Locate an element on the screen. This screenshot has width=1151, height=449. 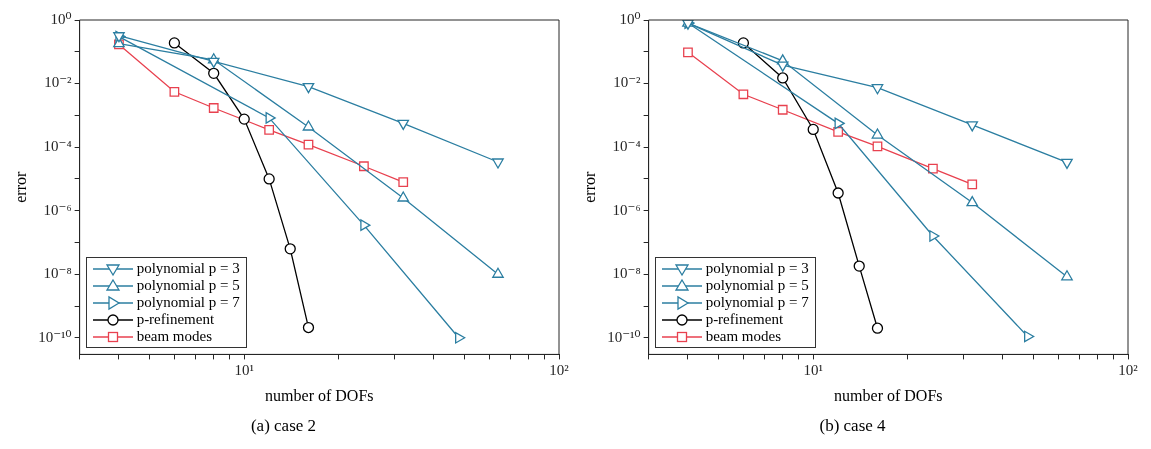
text: (b) case 4 is located at coordinates (853, 426).